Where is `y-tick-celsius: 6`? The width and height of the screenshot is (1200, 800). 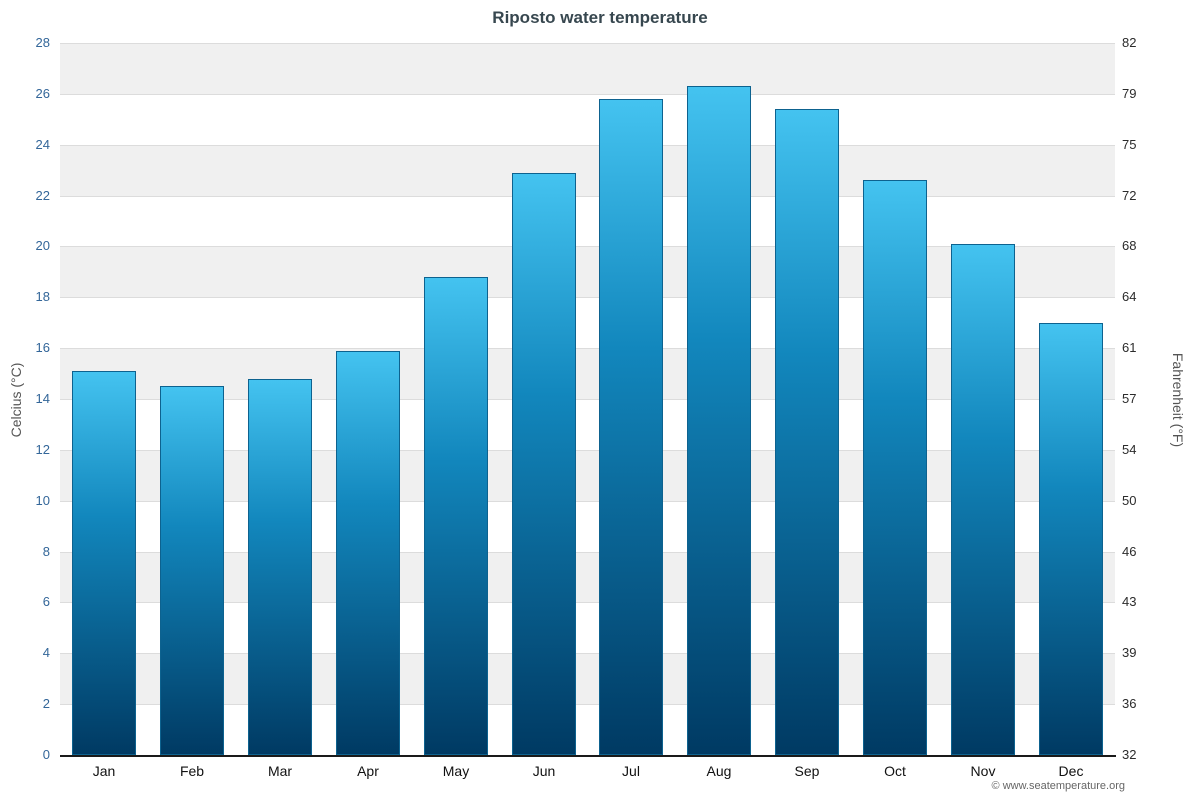
y-tick-celsius: 6 is located at coordinates (46, 601).